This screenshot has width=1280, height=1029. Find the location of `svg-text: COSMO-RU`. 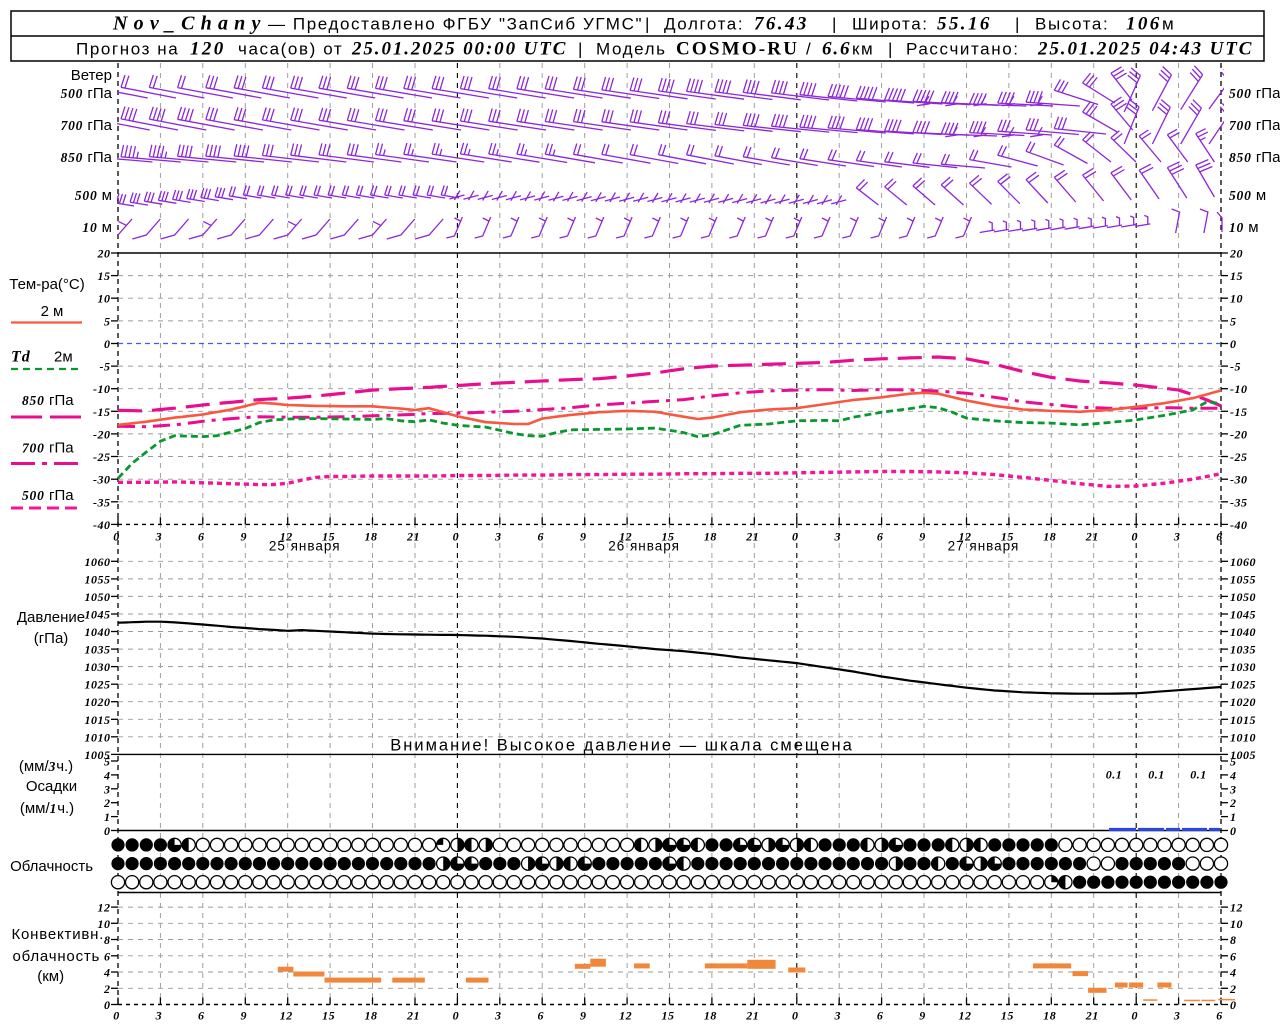

svg-text: COSMO-RU is located at coordinates (737, 49).